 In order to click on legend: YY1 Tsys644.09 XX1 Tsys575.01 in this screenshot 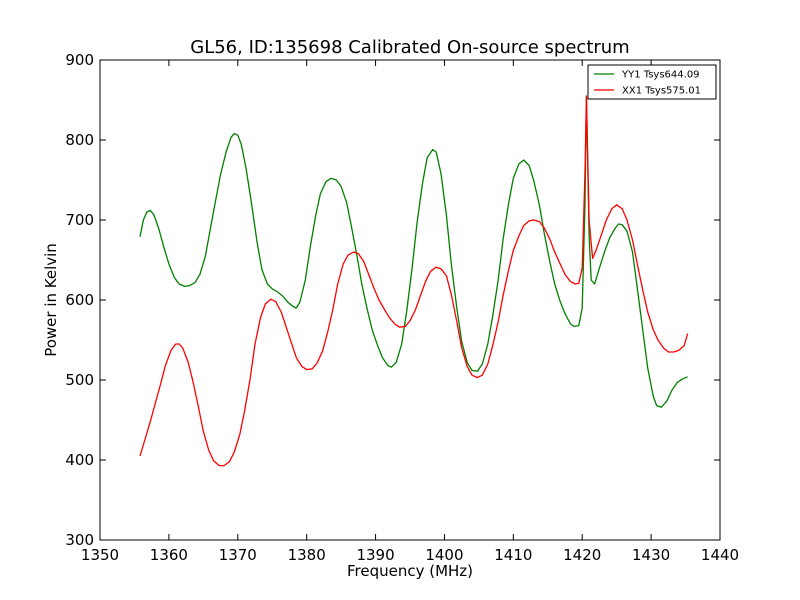, I will do `click(652, 82)`.